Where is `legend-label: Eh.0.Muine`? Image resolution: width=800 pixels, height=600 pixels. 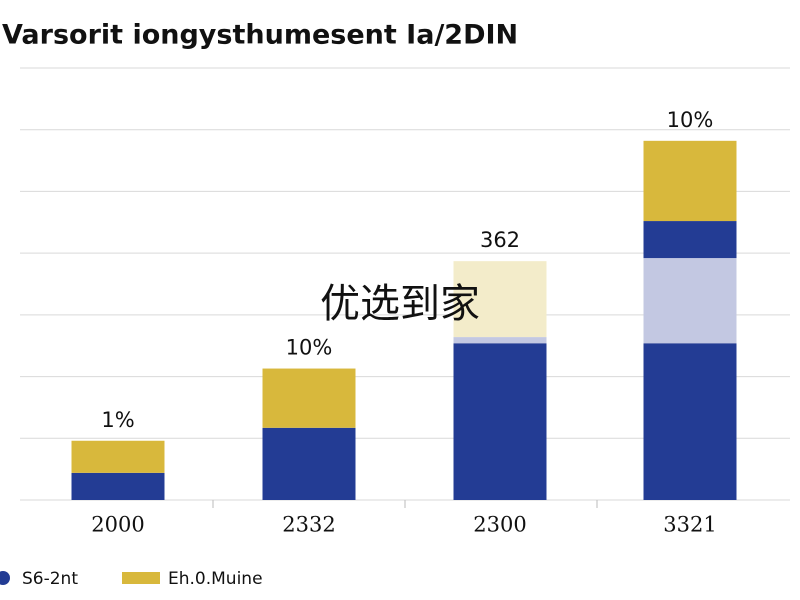
legend-label: Eh.0.Muine is located at coordinates (215, 579).